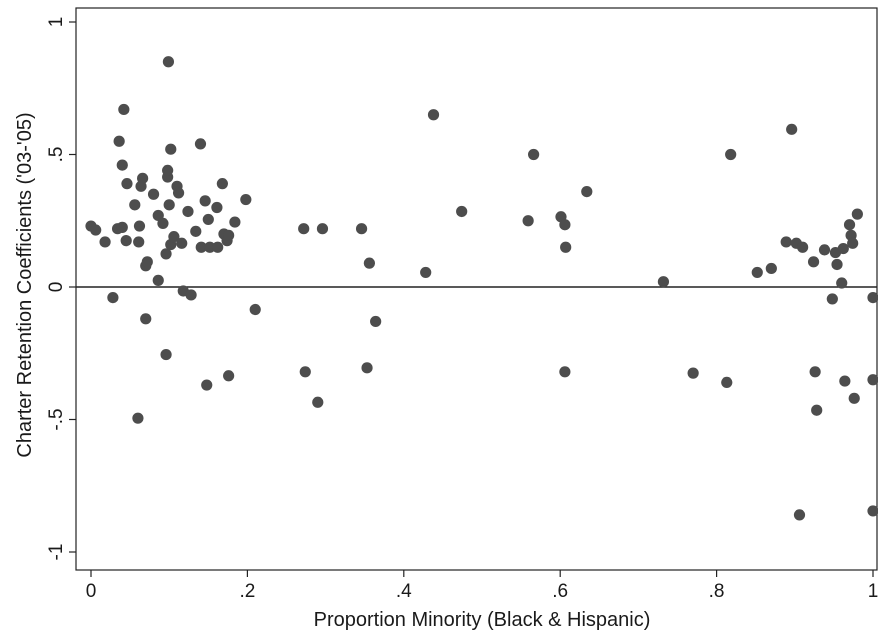 Image resolution: width=878 pixels, height=637 pixels. Describe the element at coordinates (873, 591) in the screenshot. I see `x-tick-label: 1` at that location.